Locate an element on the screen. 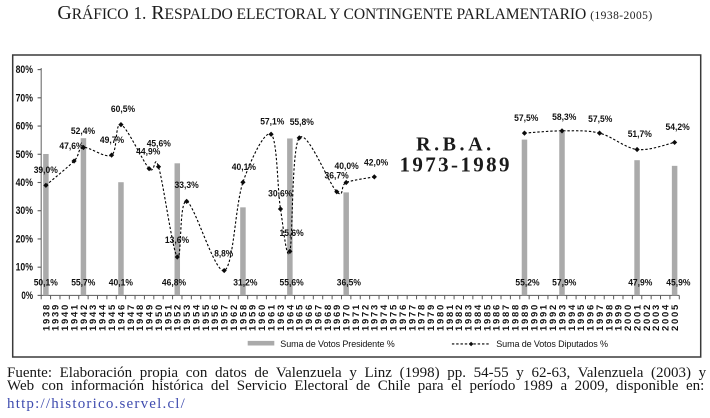 The height and width of the screenshot is (418, 710). svg-text: R.B.A. is located at coordinates (453, 145).